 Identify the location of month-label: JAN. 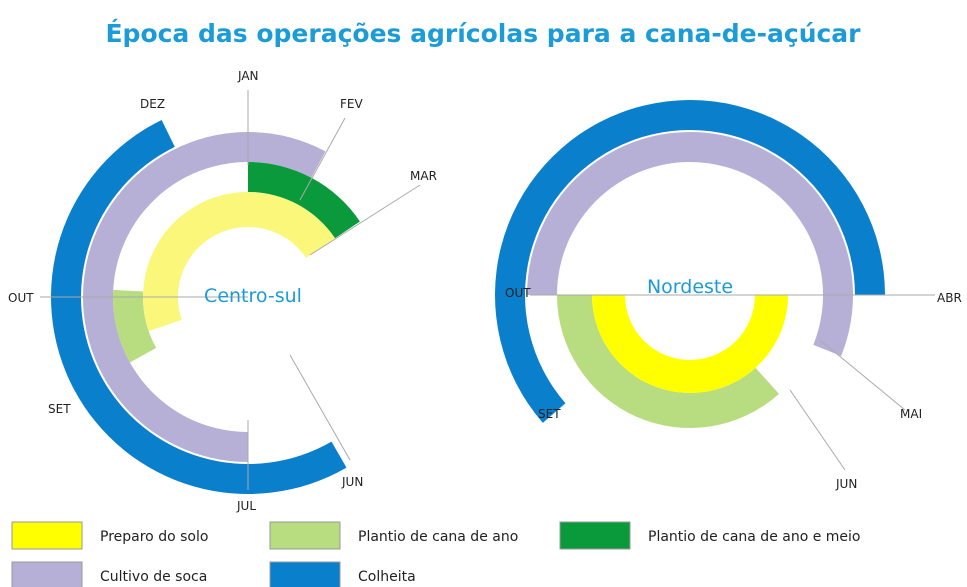
(248, 76).